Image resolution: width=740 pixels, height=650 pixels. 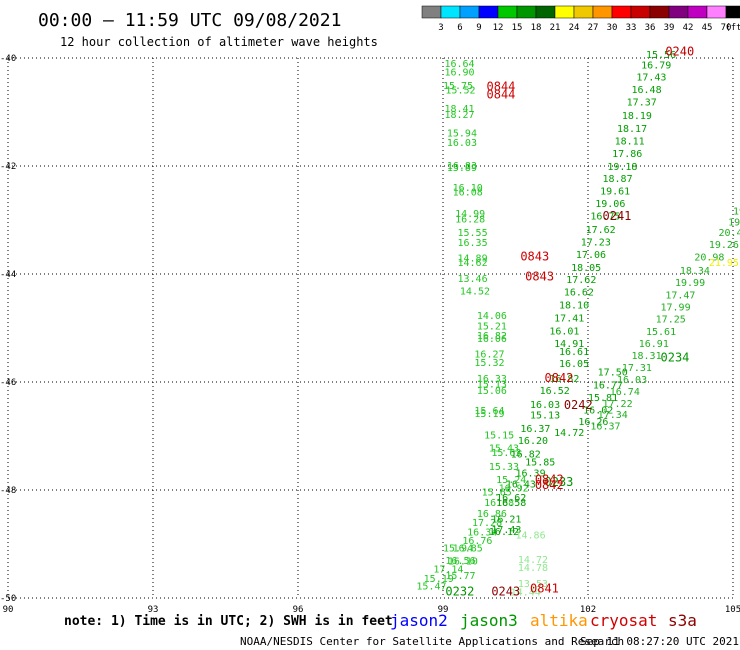 What do you see at coordinates (608, 385) in the screenshot?
I see `wave-height-value: 16.77` at bounding box center [608, 385].